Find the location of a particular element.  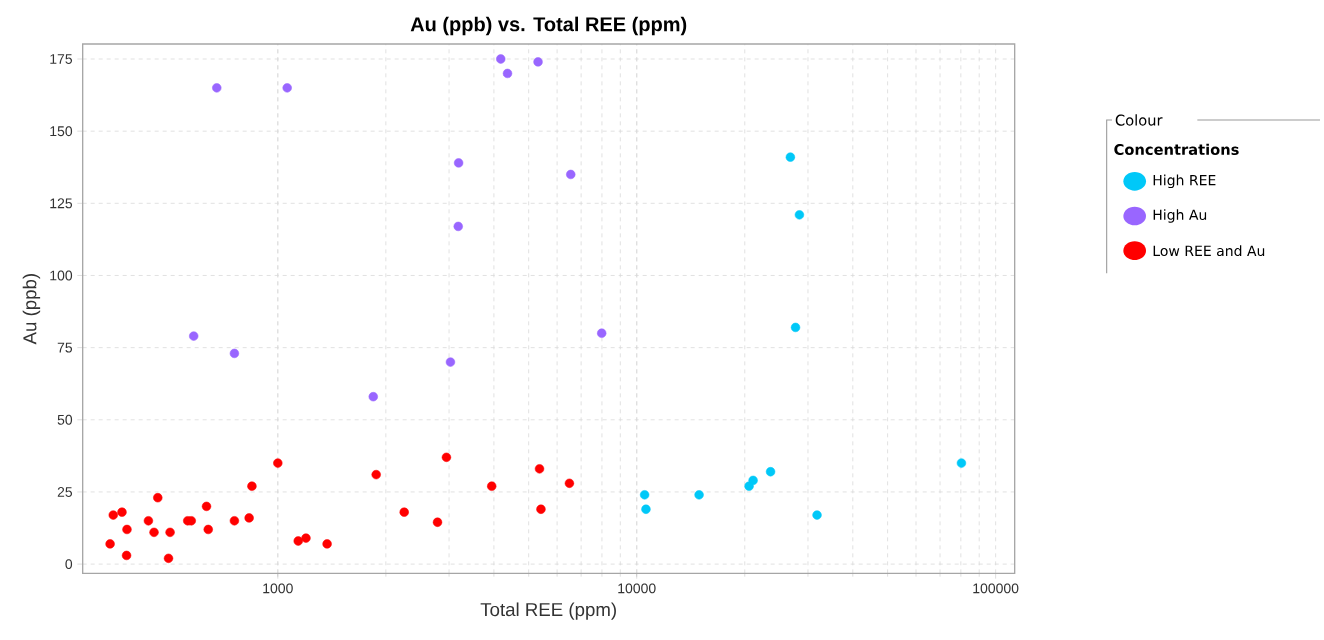

legend-title: Colour is located at coordinates (1139, 120).